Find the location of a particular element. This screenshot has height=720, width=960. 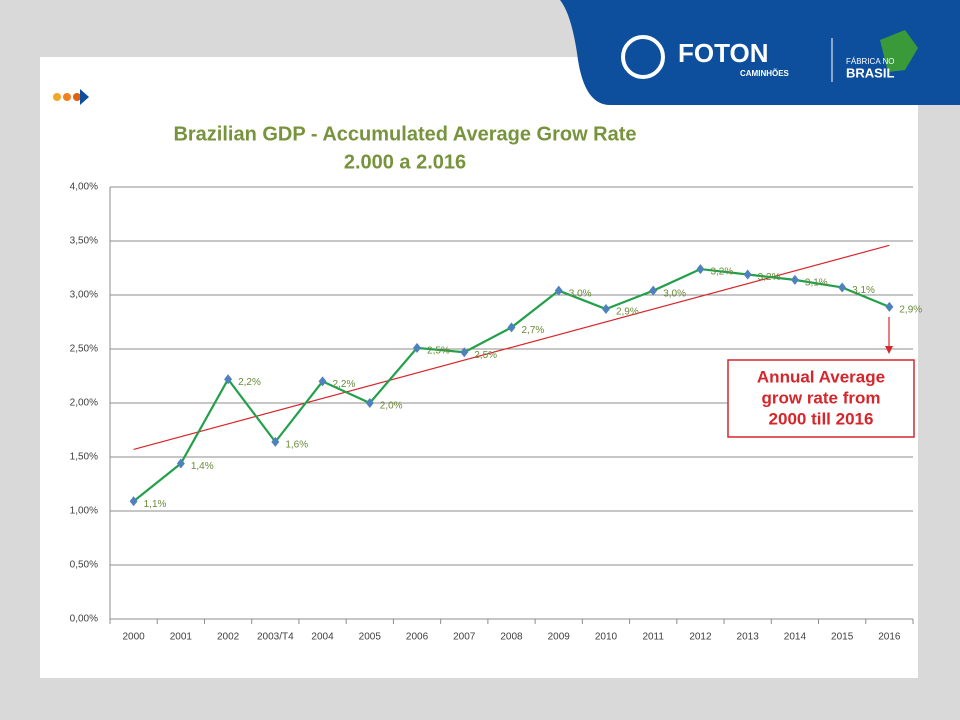

x-tick-label: 2009 is located at coordinates (559, 637).